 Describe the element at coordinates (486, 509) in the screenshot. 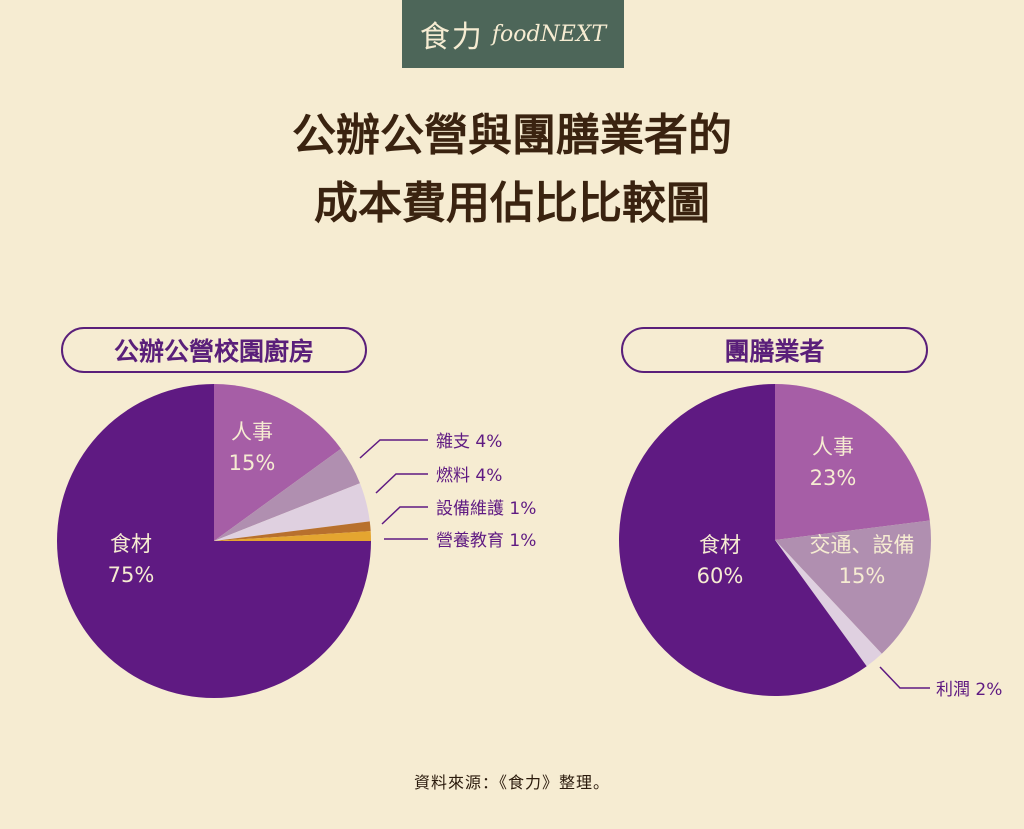

I see `slice-outside-label: 設備維護 1%` at that location.